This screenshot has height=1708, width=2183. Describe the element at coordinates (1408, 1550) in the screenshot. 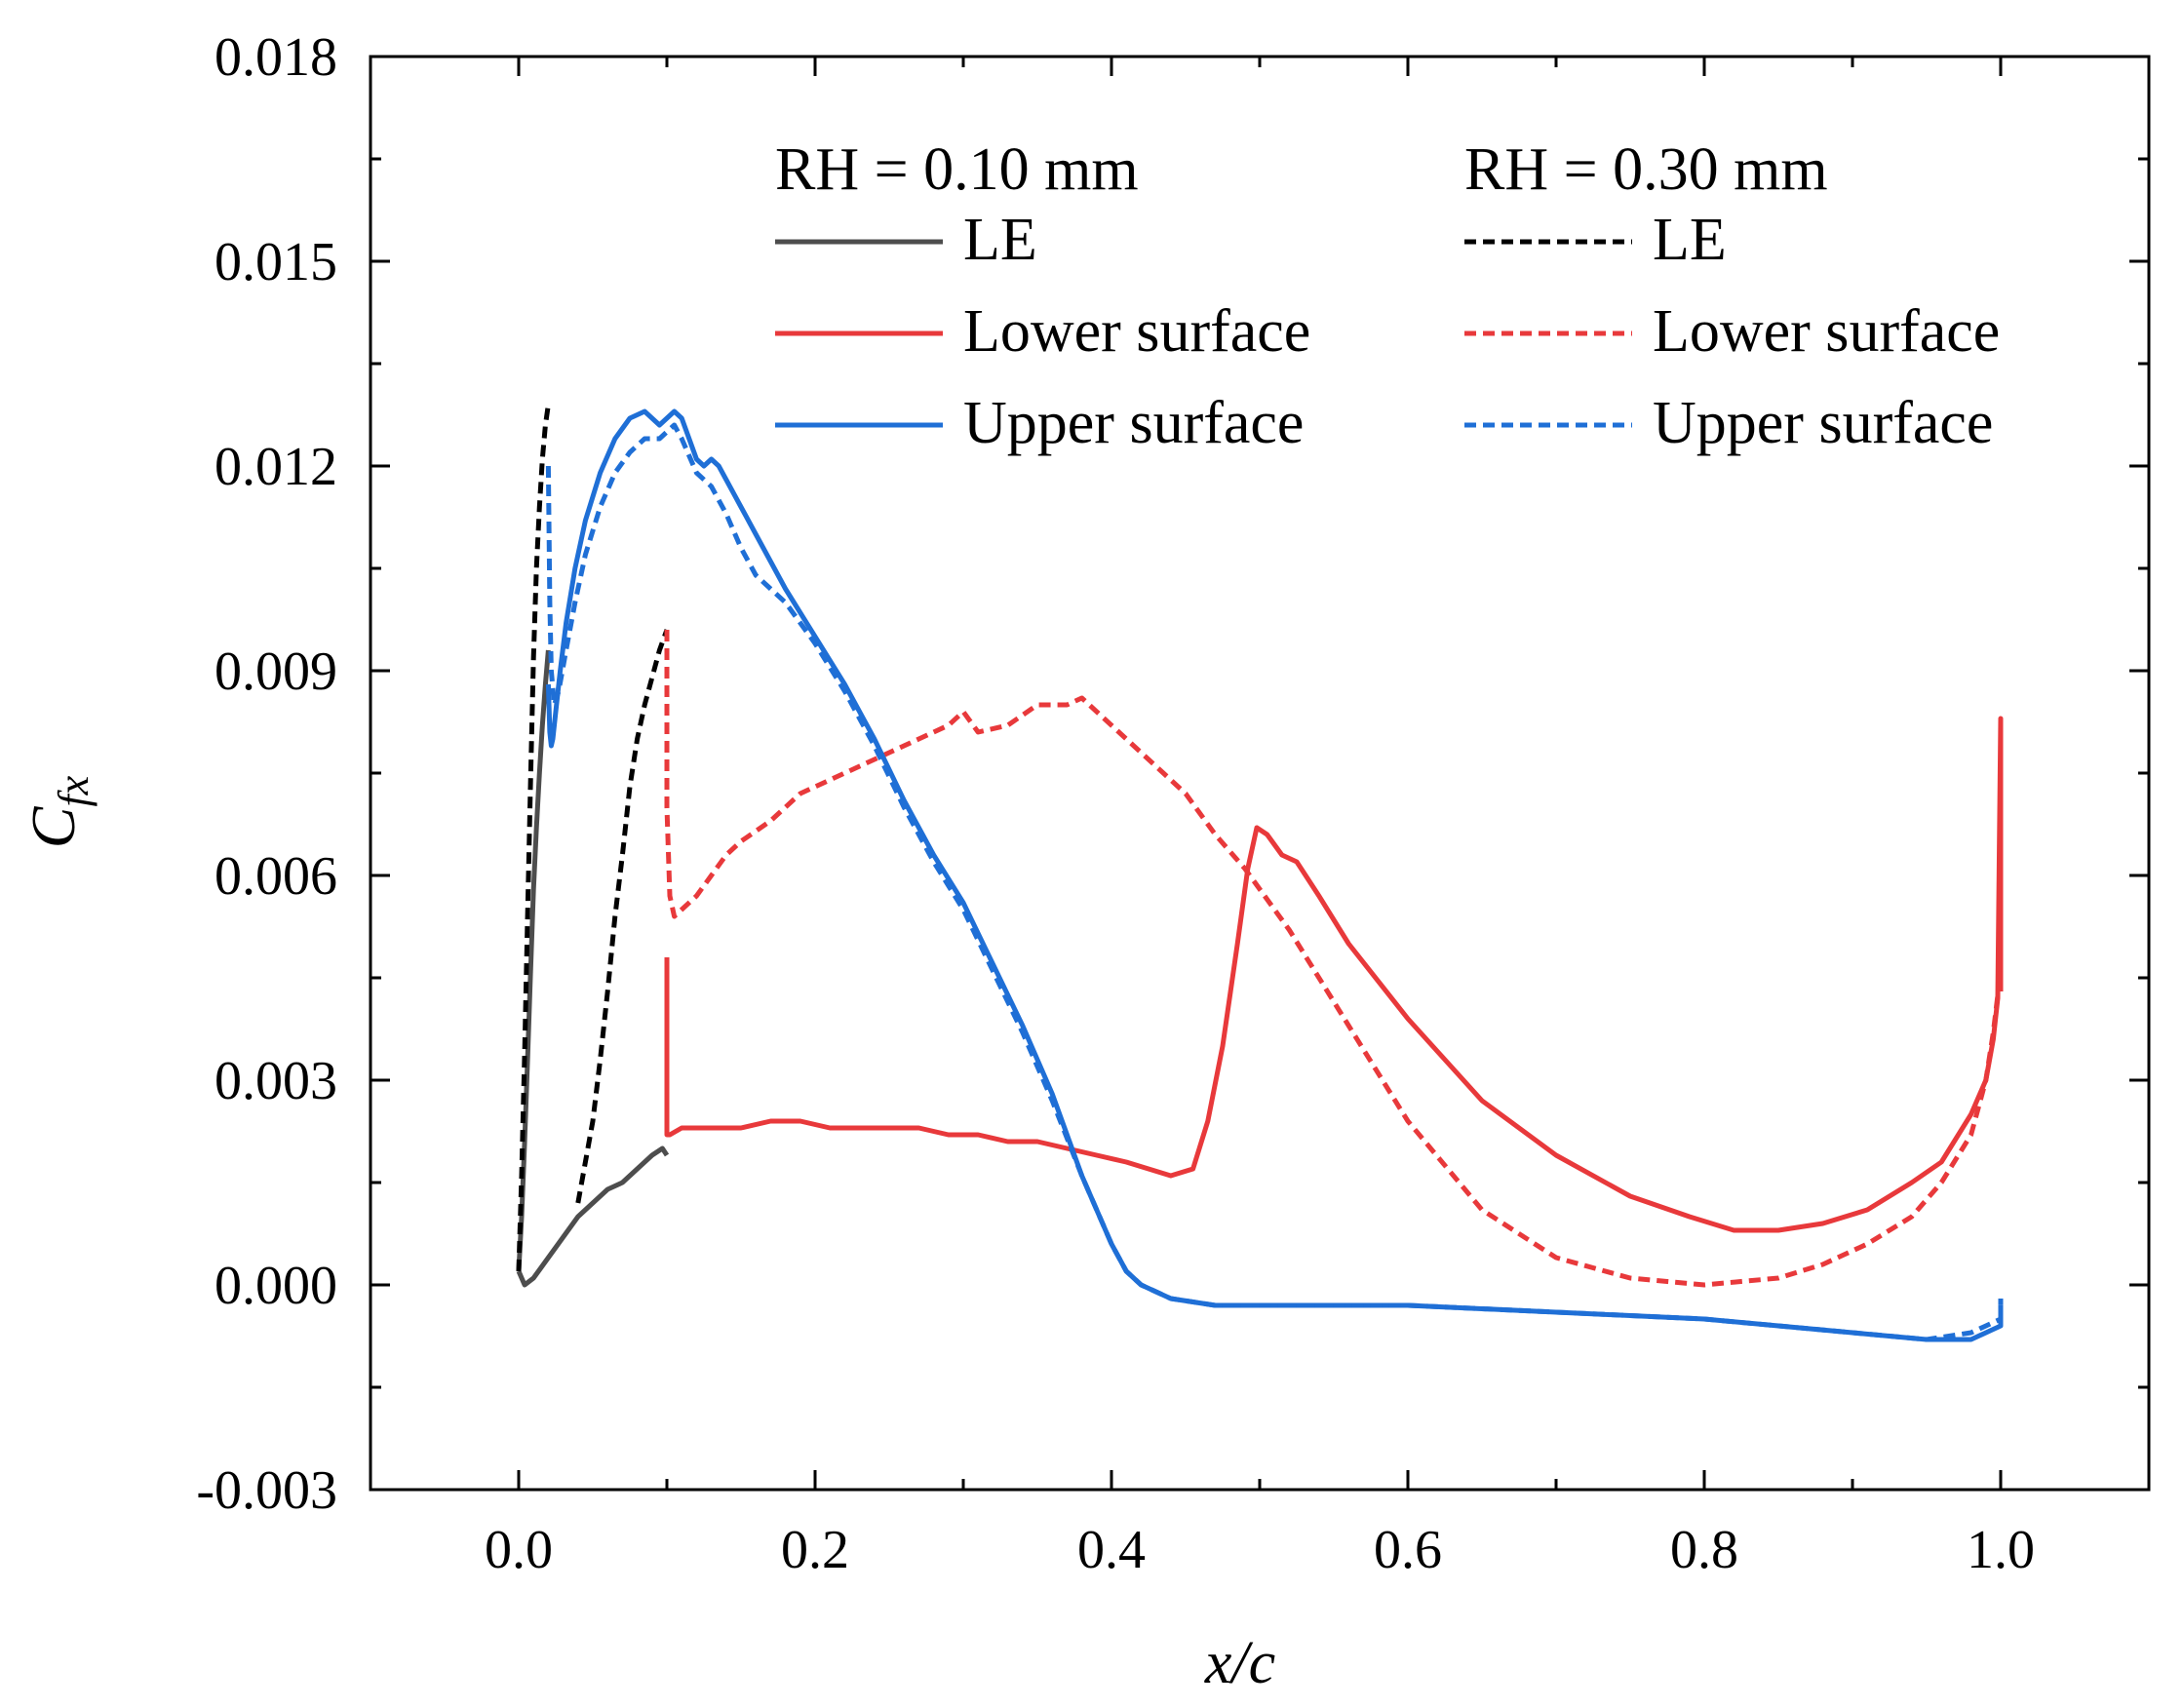

I see `x-tick-label: 0.6` at that location.